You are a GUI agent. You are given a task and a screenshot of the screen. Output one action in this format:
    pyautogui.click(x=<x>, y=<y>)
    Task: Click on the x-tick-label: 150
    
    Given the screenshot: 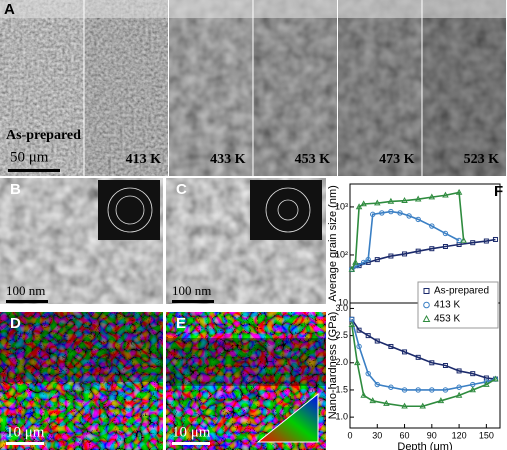 What is the action you would take?
    pyautogui.click(x=486, y=435)
    